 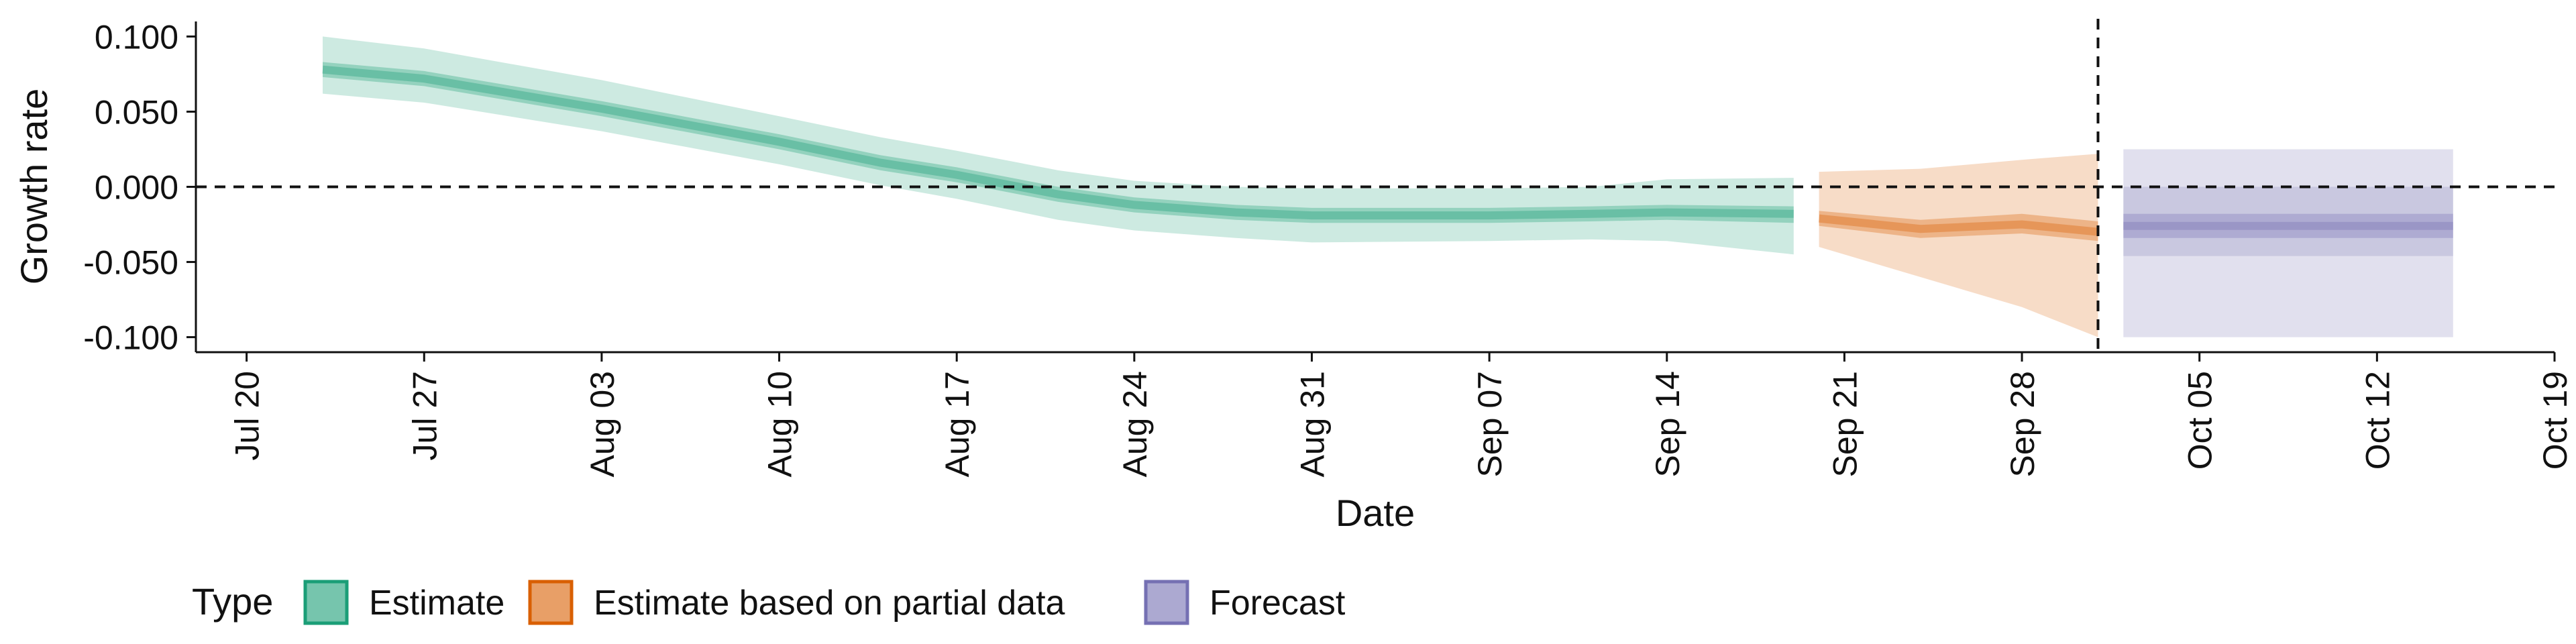 I want to click on forecast-50-band, so click(x=2288, y=225).